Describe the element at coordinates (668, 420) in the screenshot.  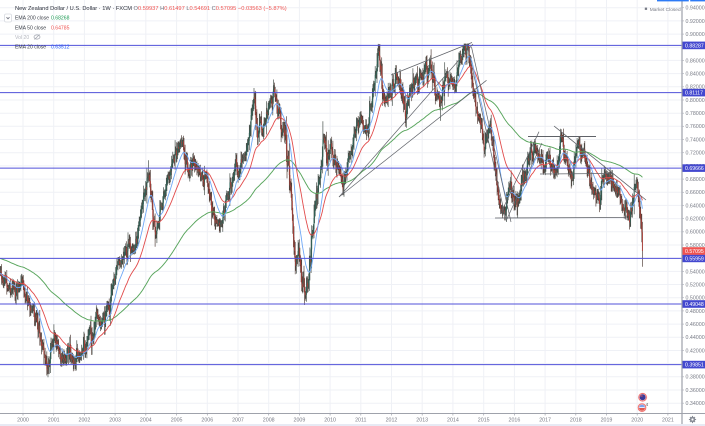
I see `svg-text: 2021` at that location.